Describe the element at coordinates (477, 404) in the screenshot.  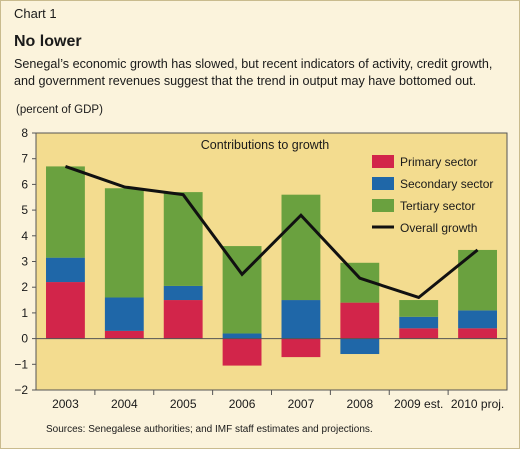
I see `x-tick-label: 2010 proj.` at that location.